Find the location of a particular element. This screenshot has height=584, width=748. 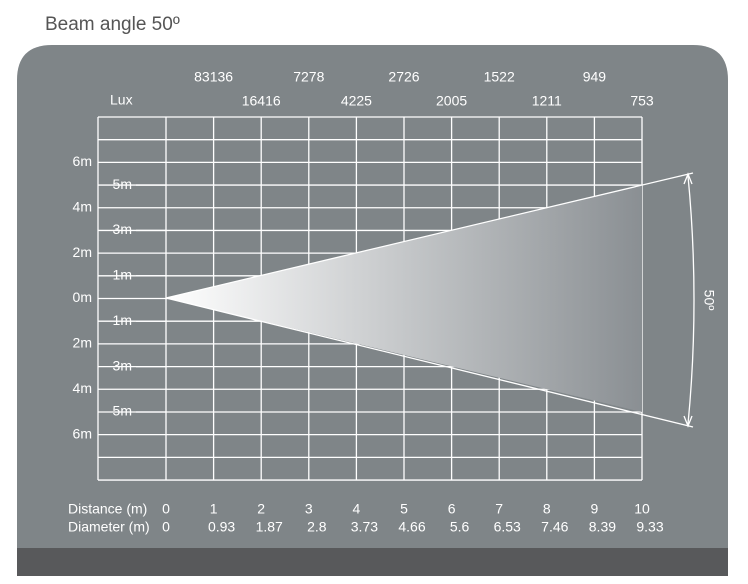

distance-value: 8 is located at coordinates (547, 509).